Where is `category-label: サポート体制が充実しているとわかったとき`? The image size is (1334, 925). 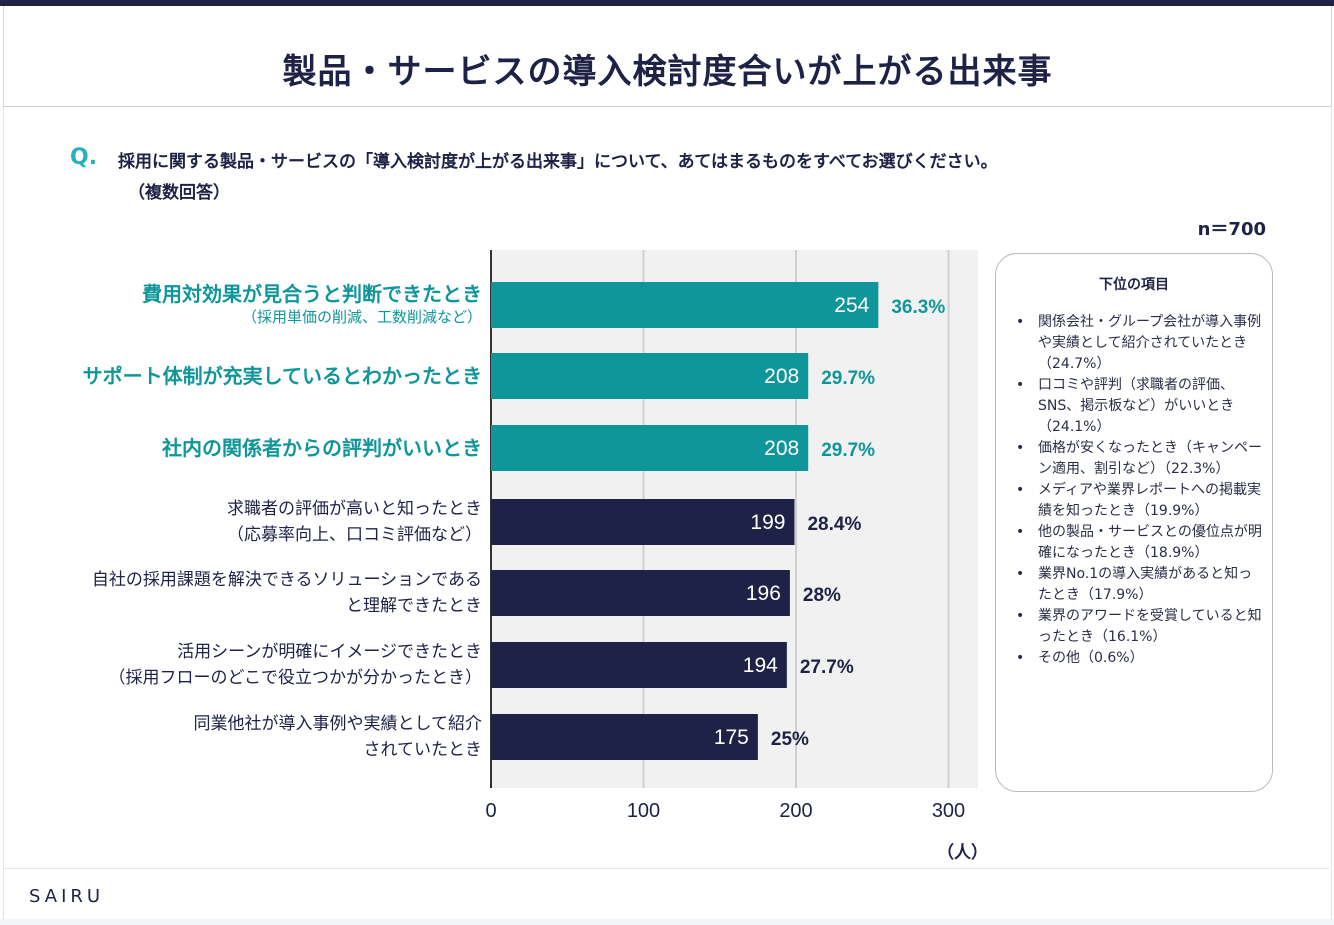 category-label: サポート体制が充実しているとわかったとき is located at coordinates (282, 376).